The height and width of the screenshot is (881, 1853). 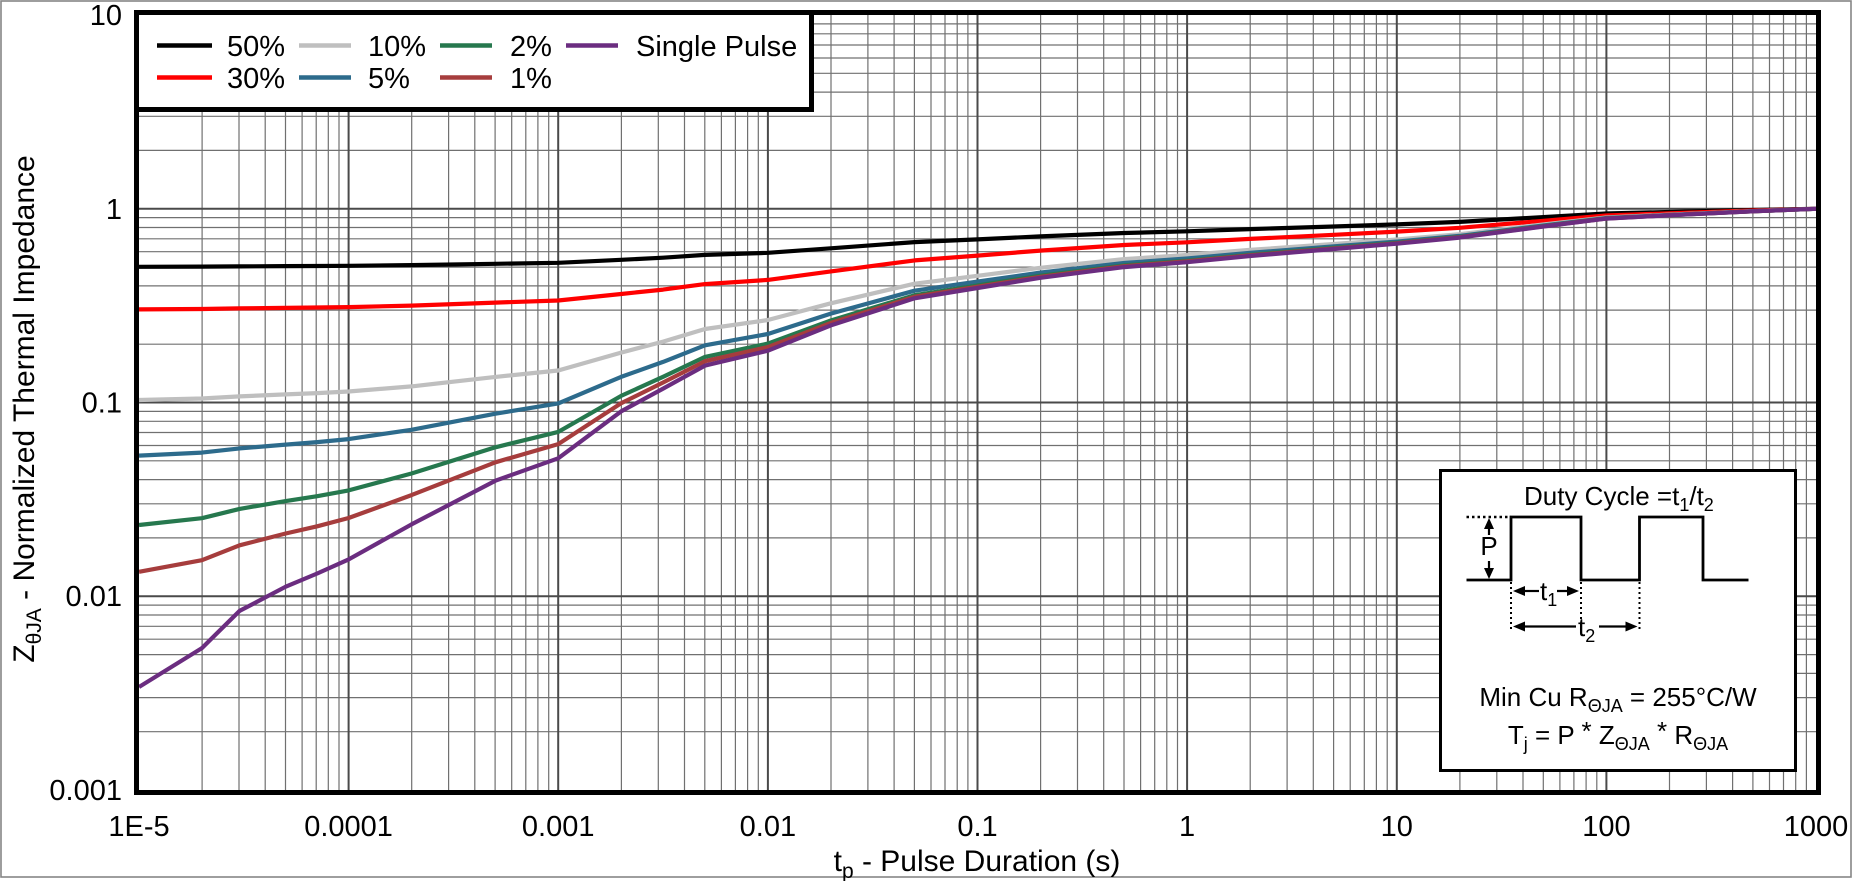 What do you see at coordinates (531, 47) in the screenshot?
I see `svg-text: 2%` at bounding box center [531, 47].